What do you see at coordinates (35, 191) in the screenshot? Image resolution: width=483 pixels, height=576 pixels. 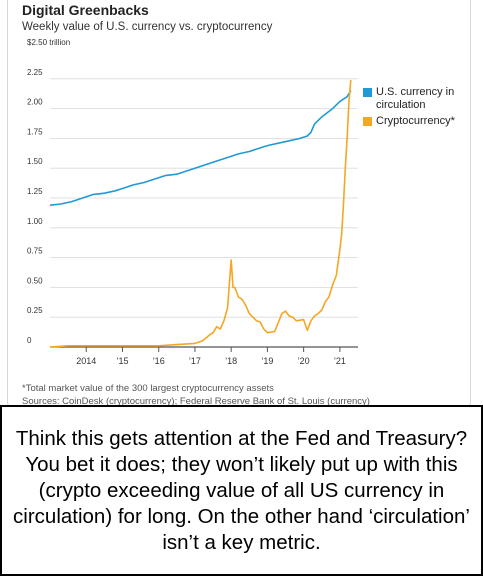 I see `y-tick-label: 1.25` at bounding box center [35, 191].